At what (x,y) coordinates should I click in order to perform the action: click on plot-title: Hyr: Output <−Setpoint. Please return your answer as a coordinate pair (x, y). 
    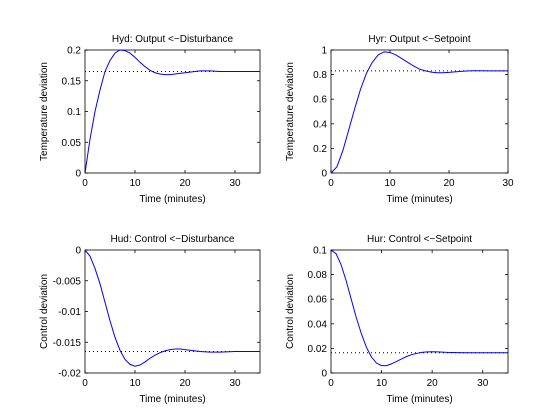
    Looking at the image, I should click on (419, 39).